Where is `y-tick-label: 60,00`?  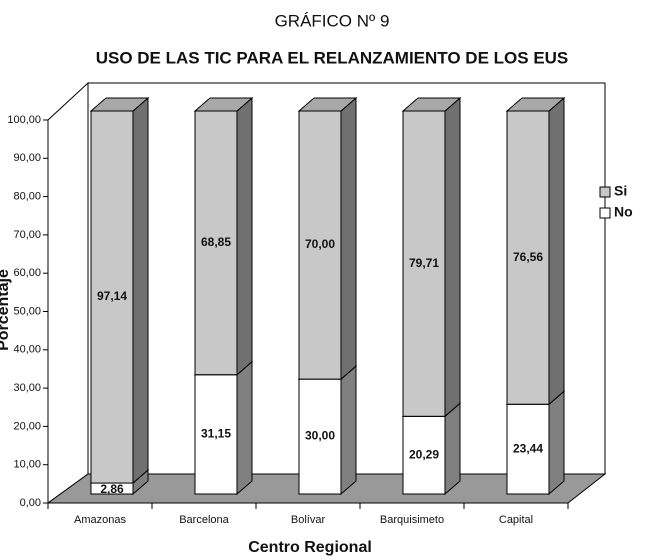 y-tick-label: 60,00 is located at coordinates (27, 273).